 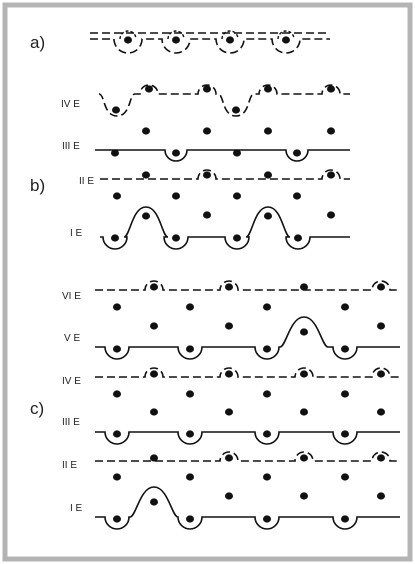 What do you see at coordinates (225, 174) in the screenshot?
I see `layer-line-b-ii` at bounding box center [225, 174].